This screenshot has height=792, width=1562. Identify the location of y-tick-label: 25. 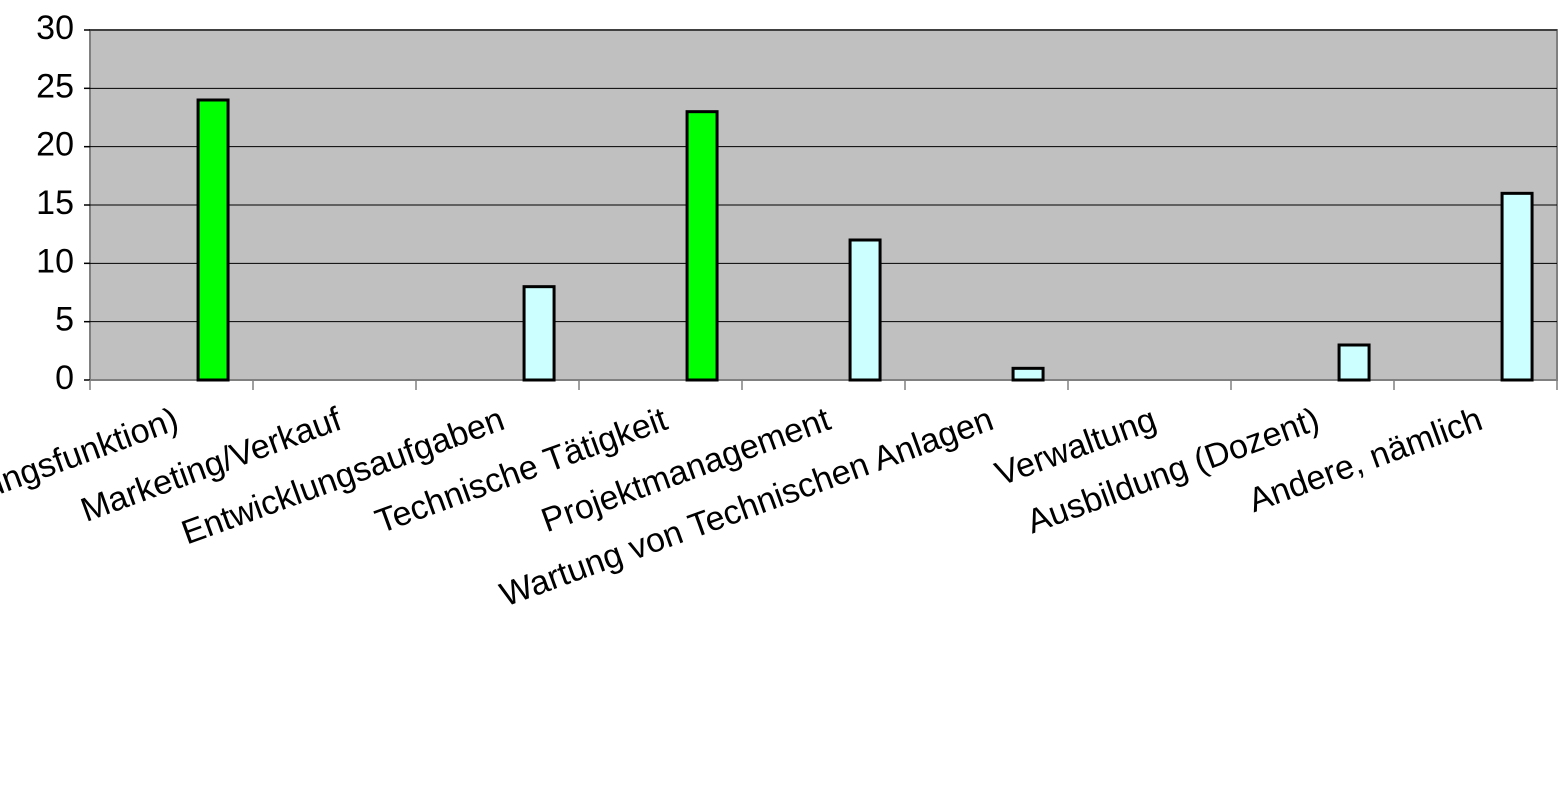
(55, 86).